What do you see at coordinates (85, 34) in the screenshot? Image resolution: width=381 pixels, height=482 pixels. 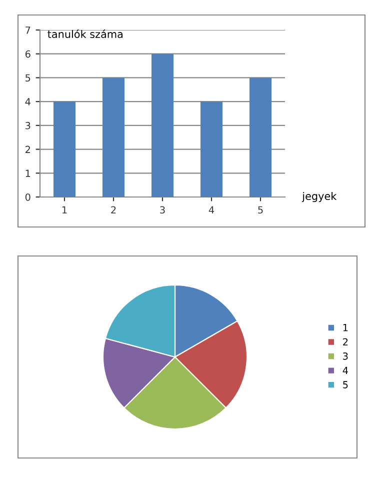 I see `y-axis-title: tanulók száma` at bounding box center [85, 34].